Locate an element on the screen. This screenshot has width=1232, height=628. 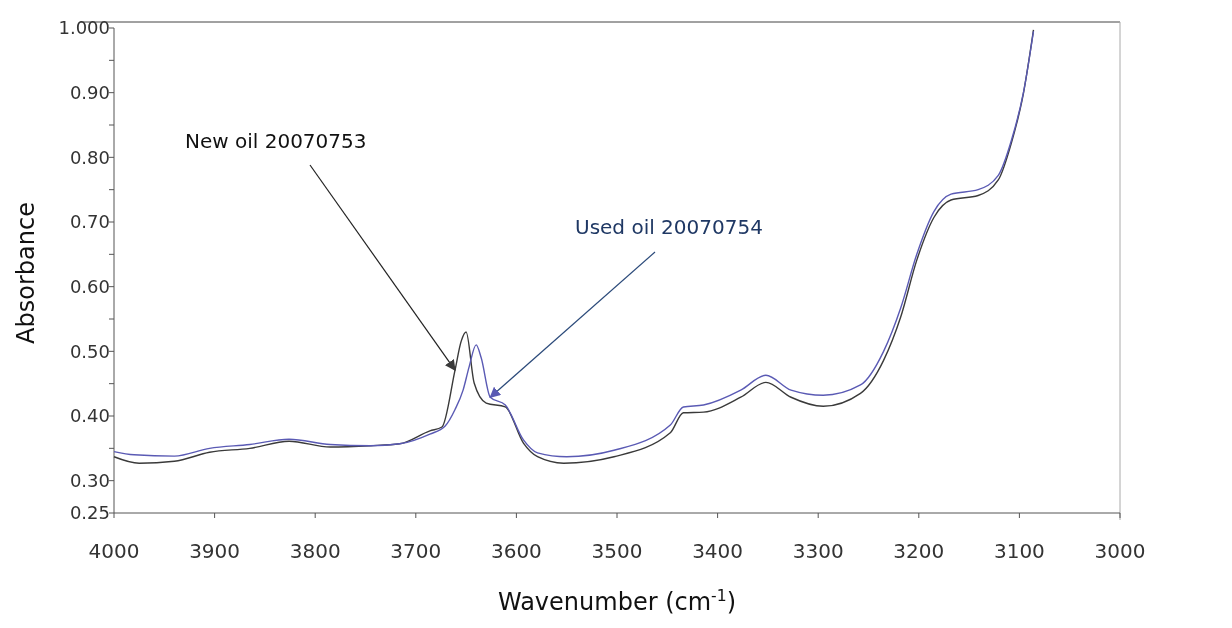
x-tick-label: 3100 is located at coordinates (1019, 551).